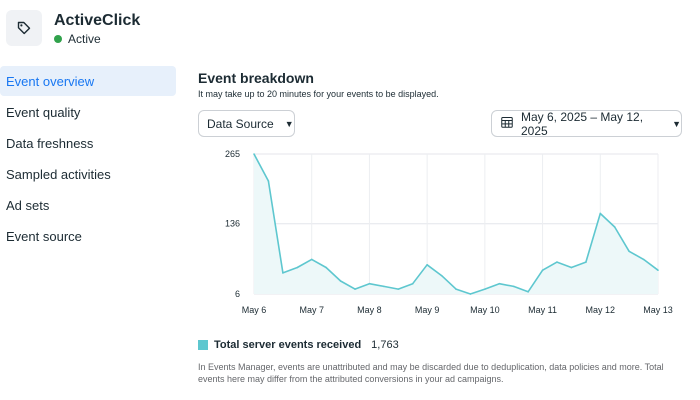  I want to click on date-range-label: May 6, 2025 – May 12, 2025, so click(582, 123).